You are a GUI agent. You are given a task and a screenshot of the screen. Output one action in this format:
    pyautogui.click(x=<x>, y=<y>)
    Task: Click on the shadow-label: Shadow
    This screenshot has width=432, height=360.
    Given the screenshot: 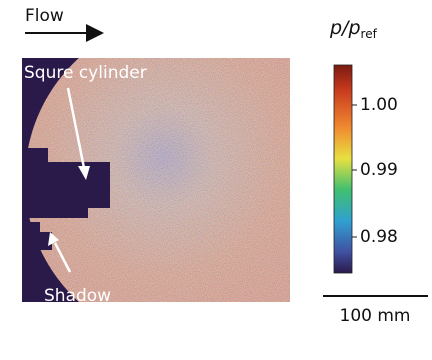 What is the action you would take?
    pyautogui.click(x=77, y=296)
    